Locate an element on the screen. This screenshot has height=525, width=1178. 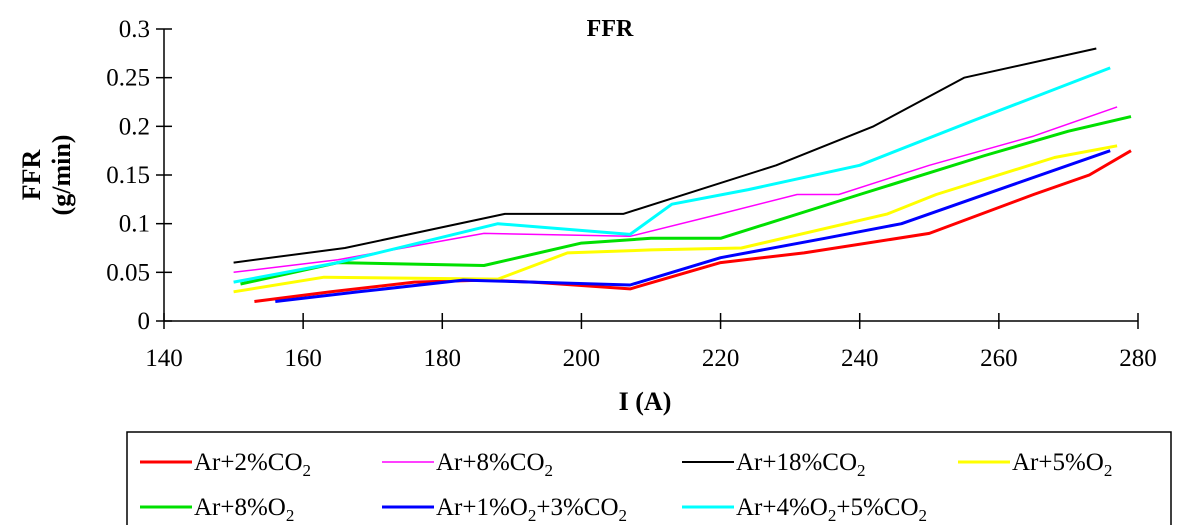
y-tick-label: 0.2 is located at coordinates (134, 126).